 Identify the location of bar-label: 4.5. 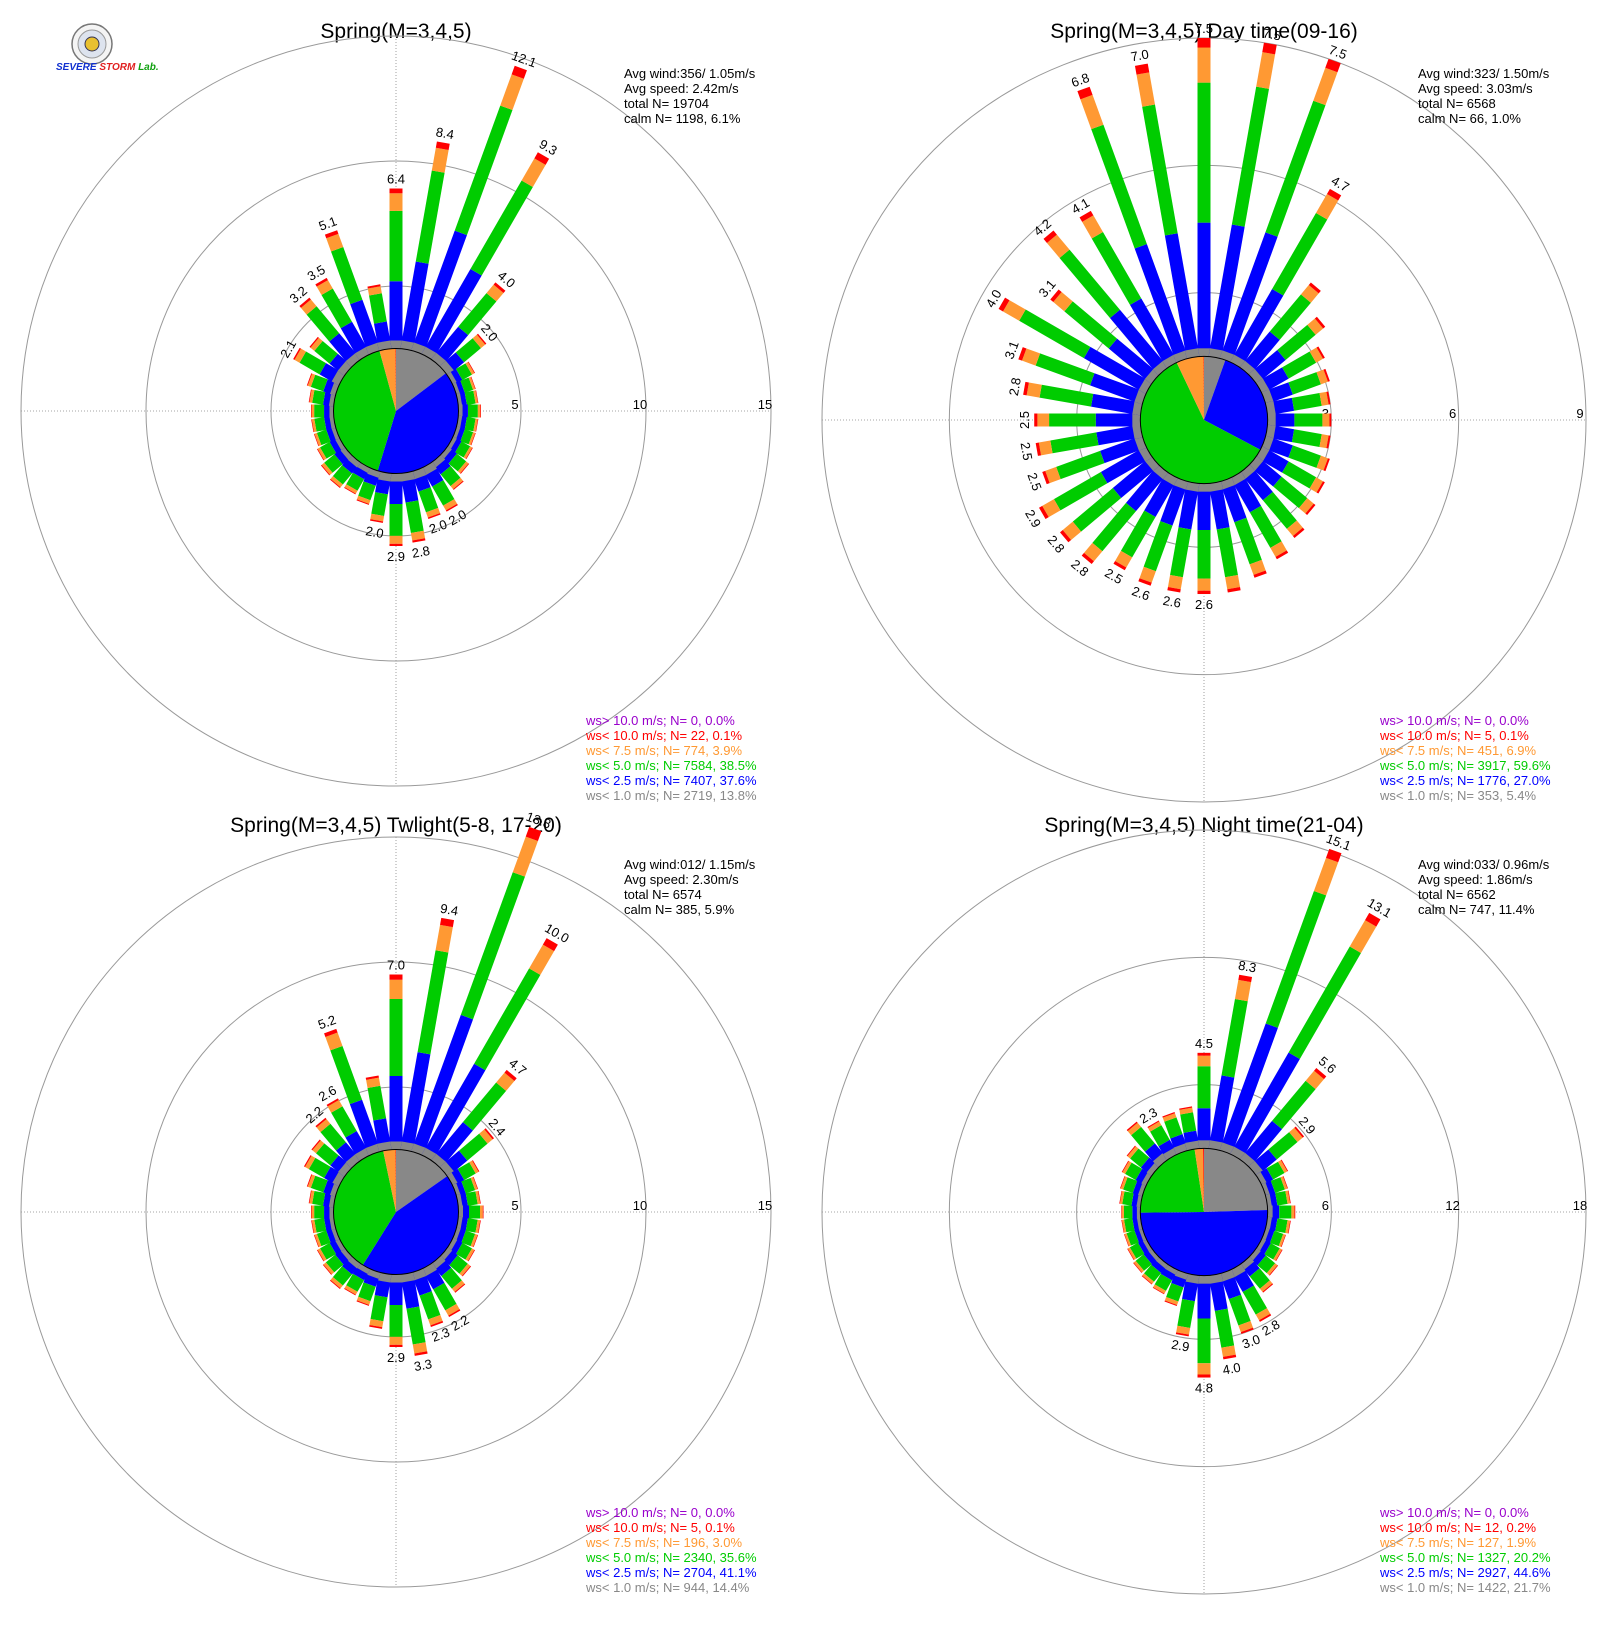
(1204, 1043).